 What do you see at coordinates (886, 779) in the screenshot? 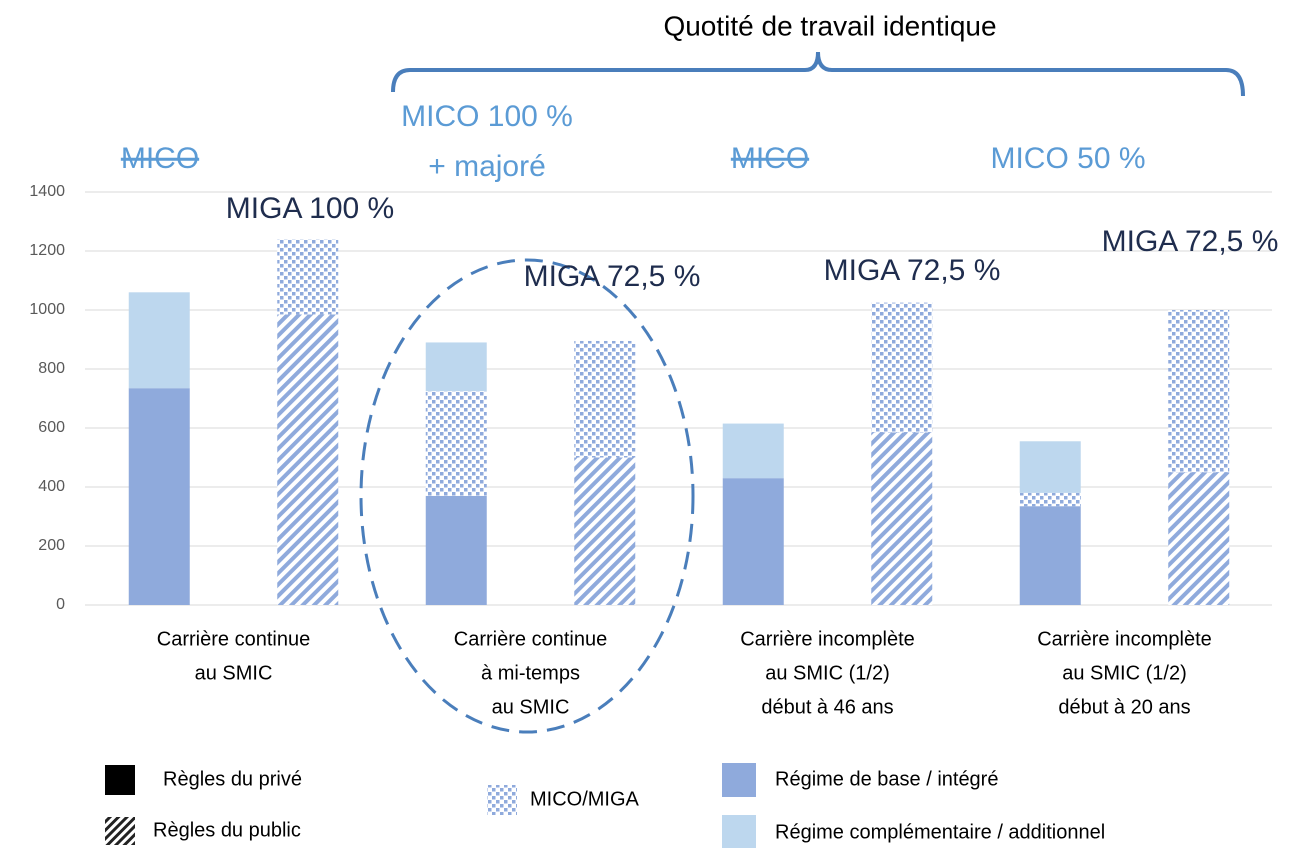
I see `legend-label: Régime de base / intégré` at bounding box center [886, 779].